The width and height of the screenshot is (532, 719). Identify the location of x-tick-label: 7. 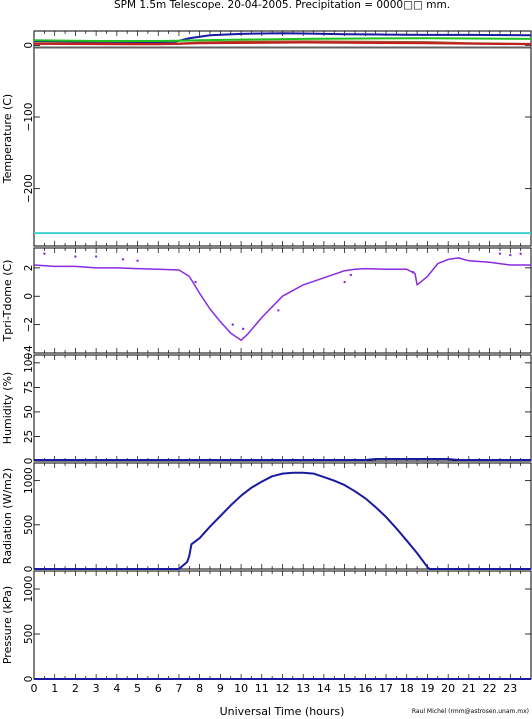
(178, 688).